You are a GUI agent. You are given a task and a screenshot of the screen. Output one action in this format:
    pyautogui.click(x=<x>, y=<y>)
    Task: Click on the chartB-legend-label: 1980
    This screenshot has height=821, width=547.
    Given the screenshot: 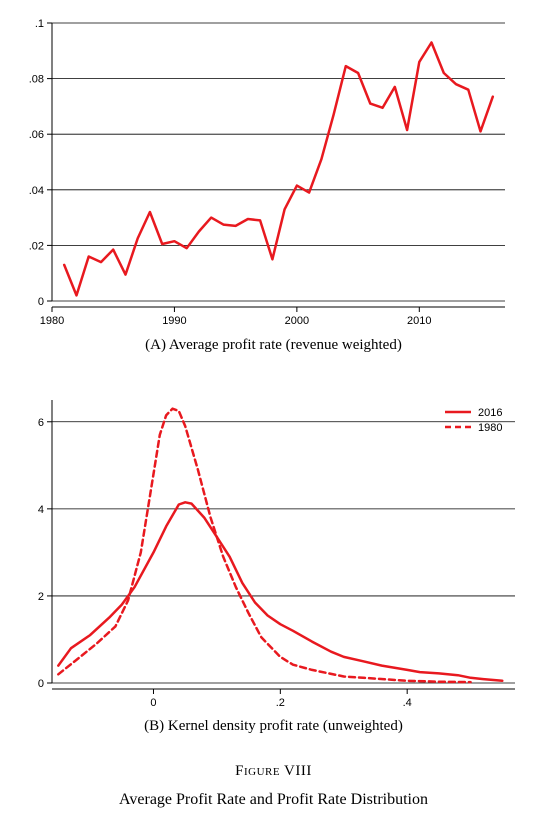 What is the action you would take?
    pyautogui.click(x=490, y=428)
    